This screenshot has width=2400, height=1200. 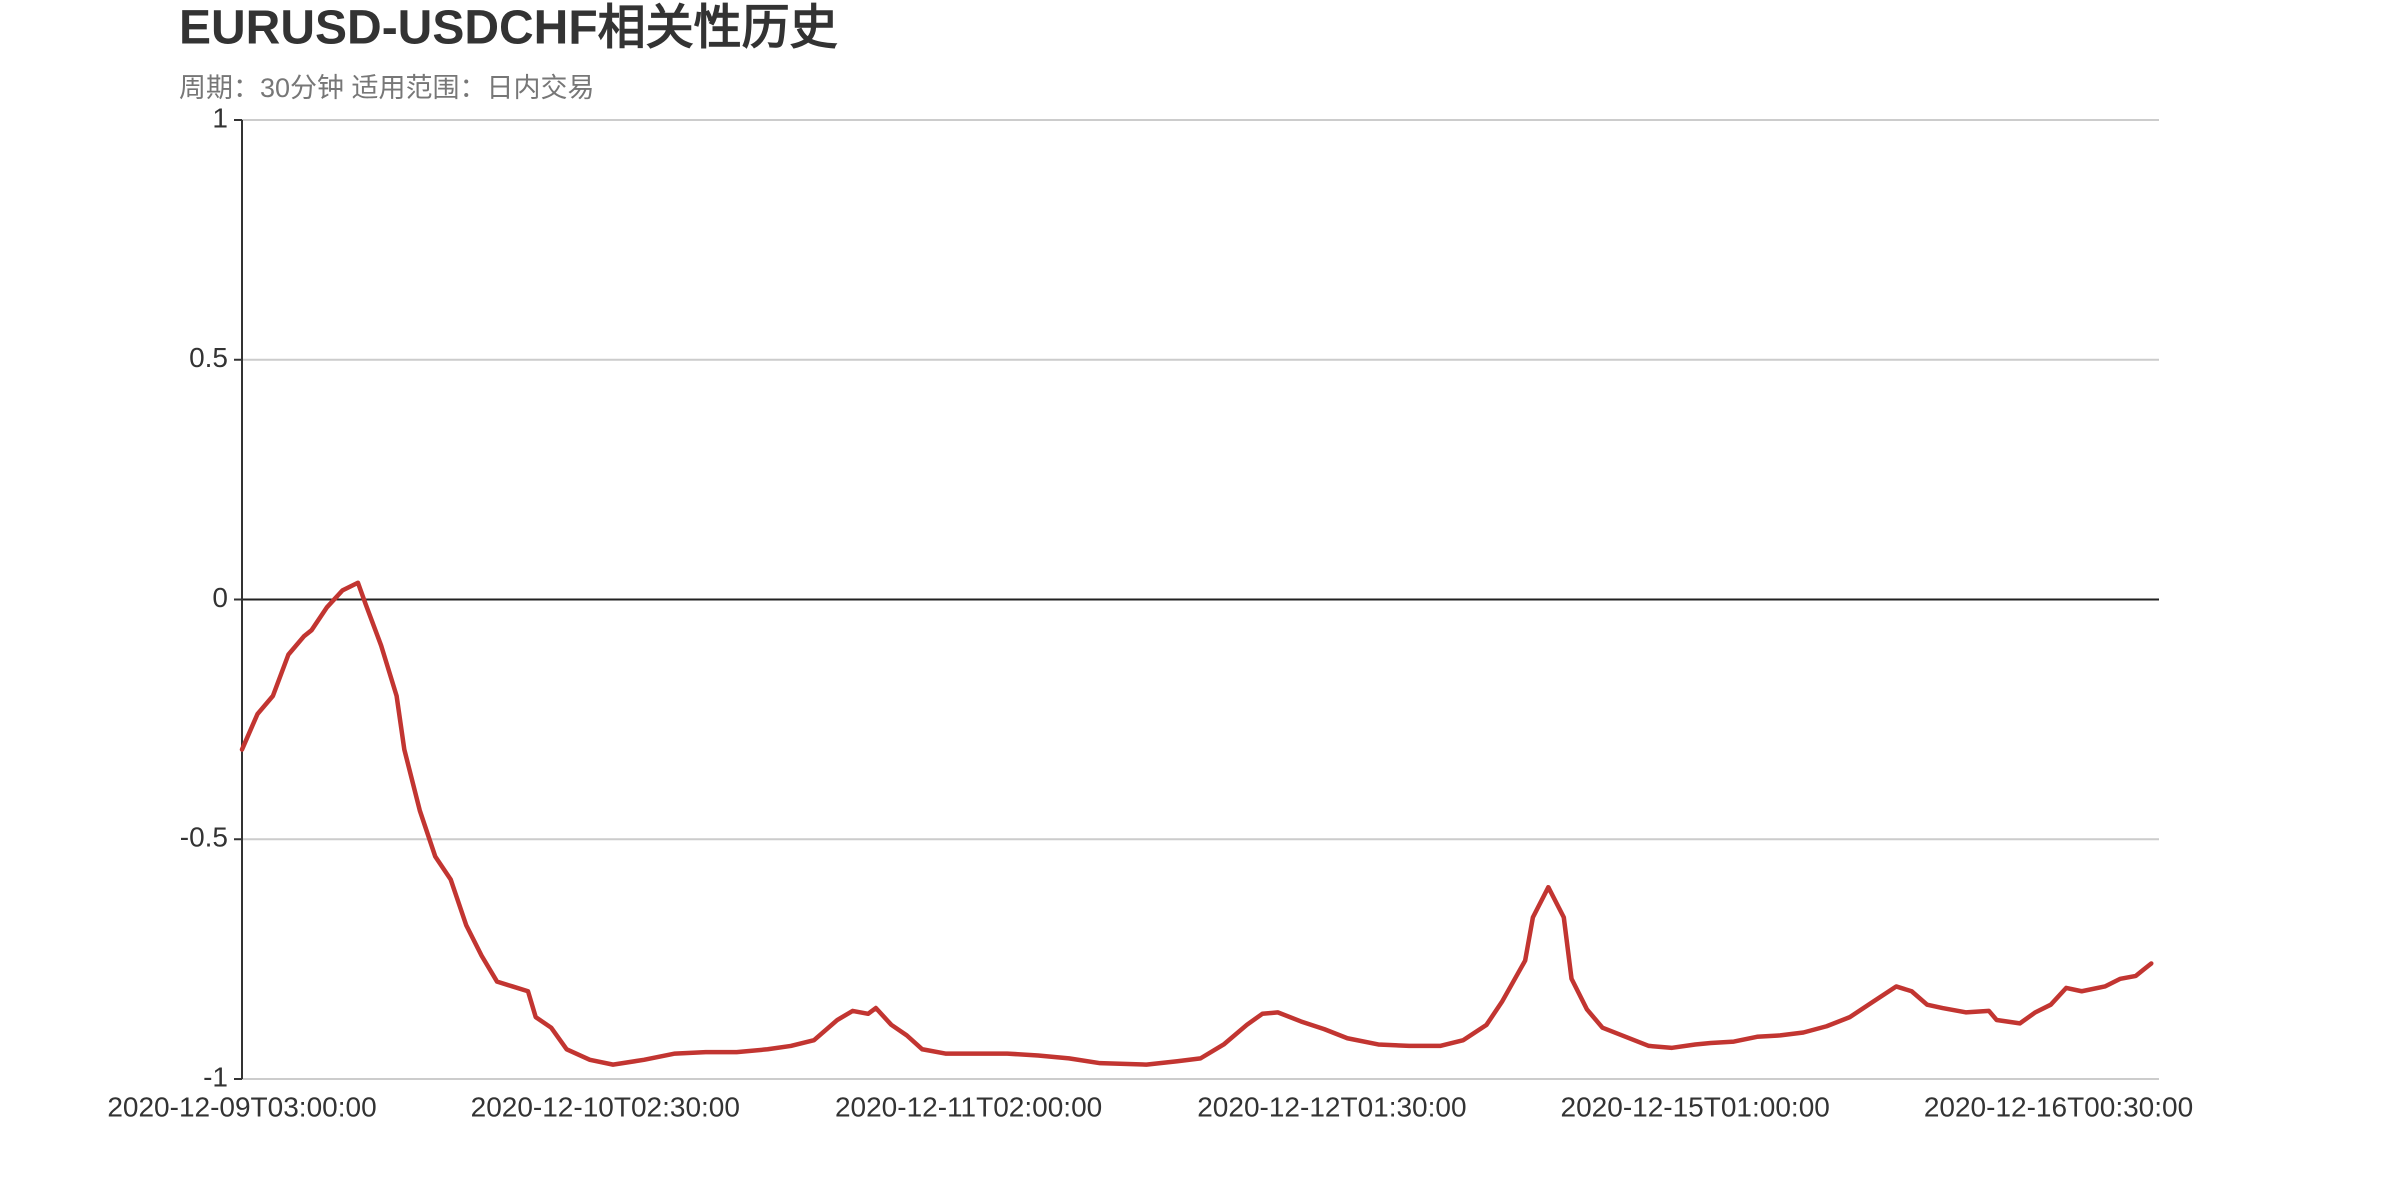 What do you see at coordinates (968, 1106) in the screenshot?
I see `x-tick-label: 2020-12-11T02:00:00` at bounding box center [968, 1106].